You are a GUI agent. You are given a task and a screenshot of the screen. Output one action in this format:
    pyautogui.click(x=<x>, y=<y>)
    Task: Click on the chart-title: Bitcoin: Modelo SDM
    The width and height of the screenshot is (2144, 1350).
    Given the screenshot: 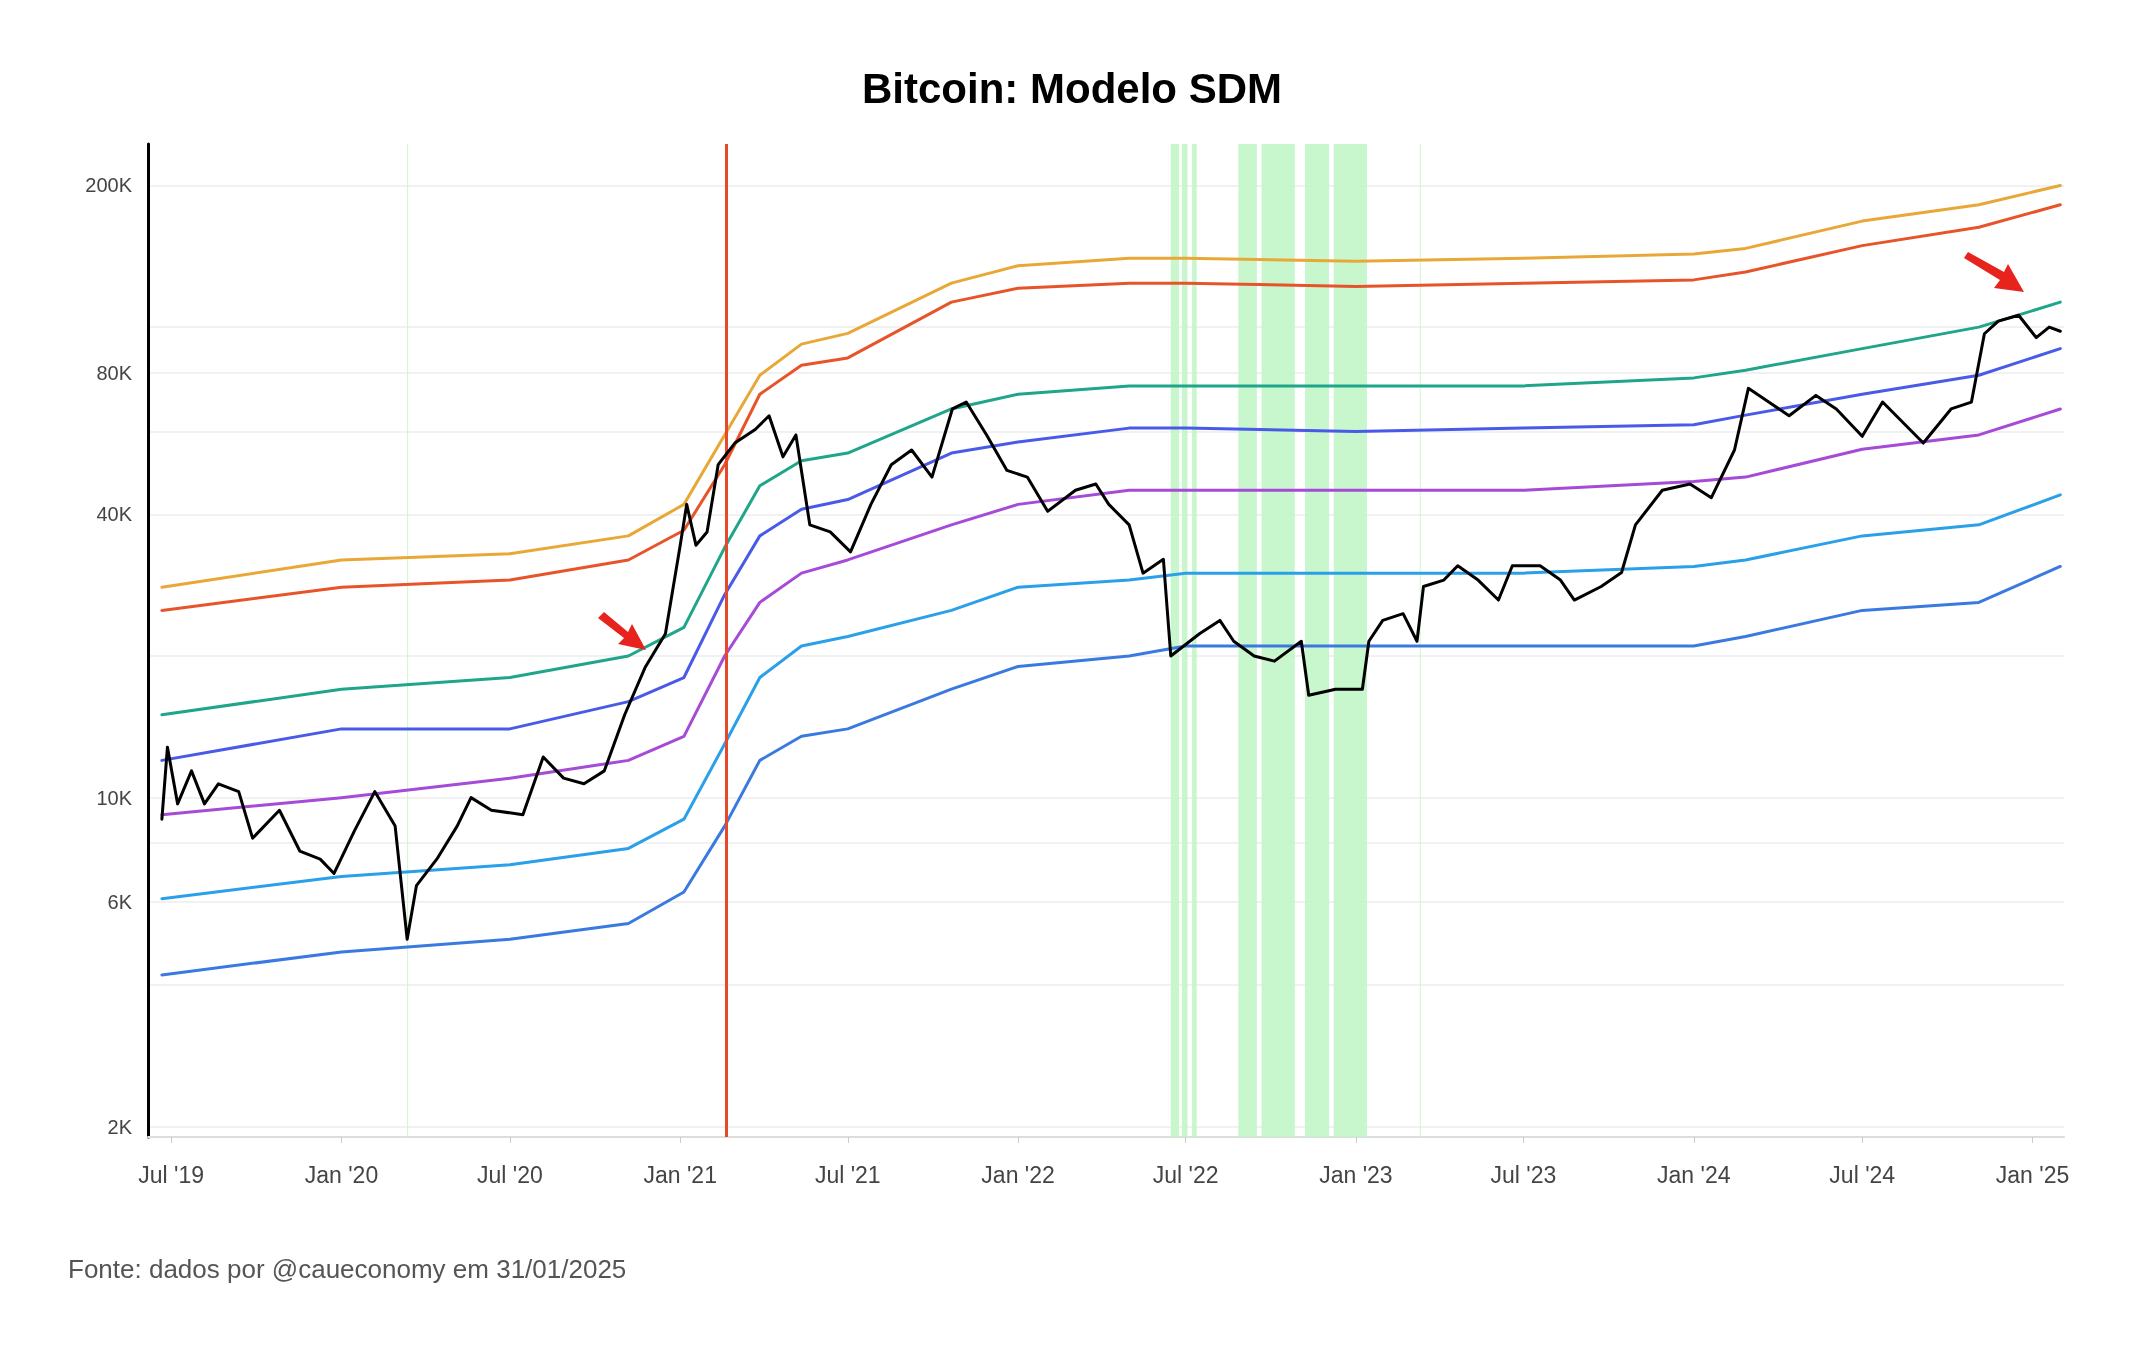 What is the action you would take?
    pyautogui.click(x=1072, y=88)
    